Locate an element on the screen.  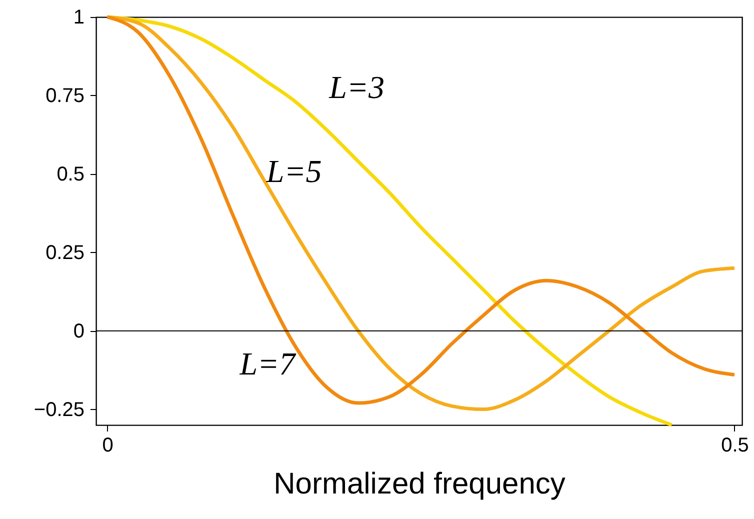
y-tick-label: 0 is located at coordinates (78, 331).